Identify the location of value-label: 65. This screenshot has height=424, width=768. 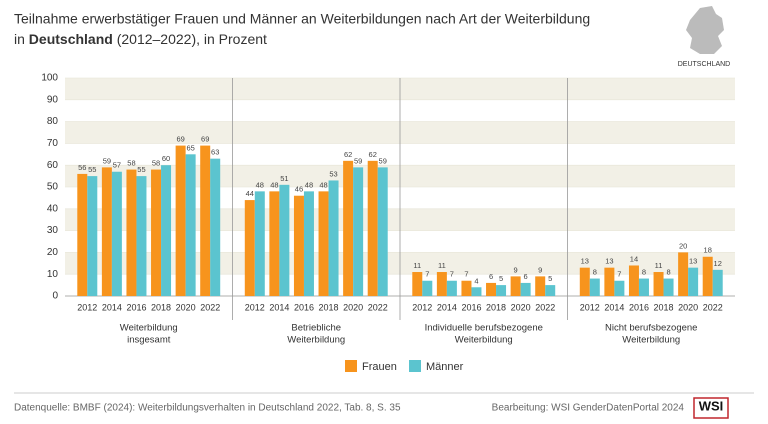
(190, 147).